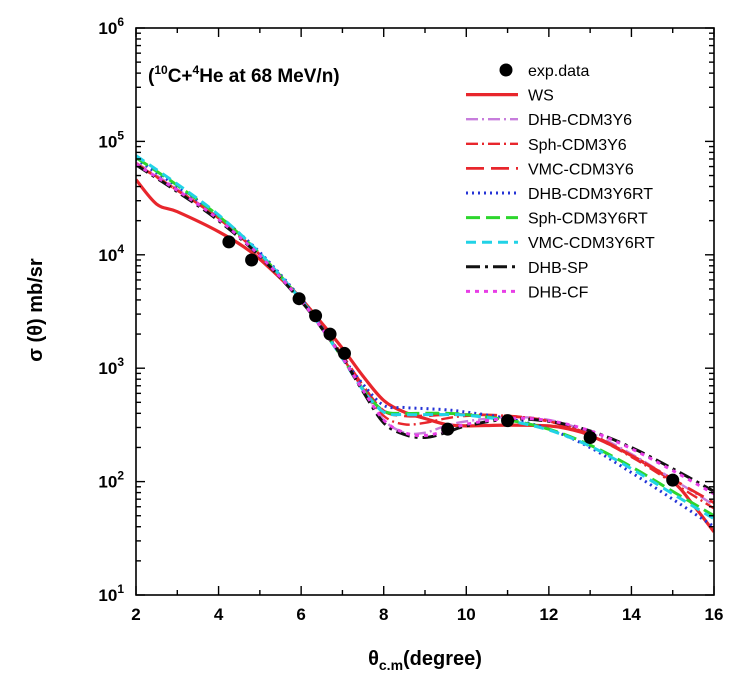  Describe the element at coordinates (577, 145) in the screenshot. I see `legend-label-sph-cdm3y6: Sph-CDM3Y6` at that location.